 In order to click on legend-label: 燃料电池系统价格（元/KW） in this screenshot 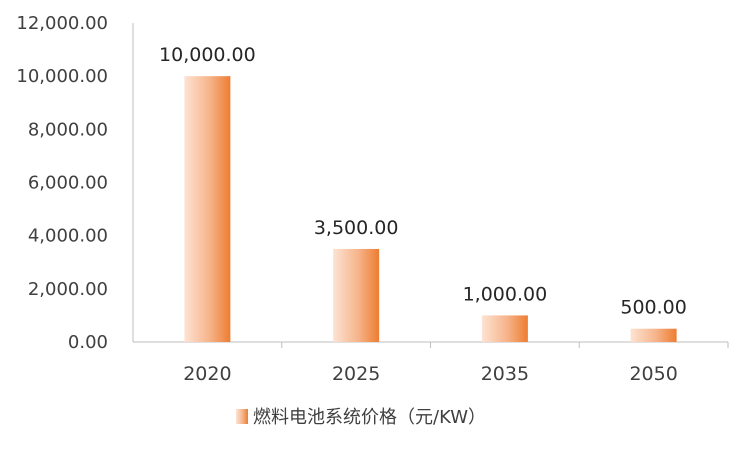, I will do `click(369, 417)`.